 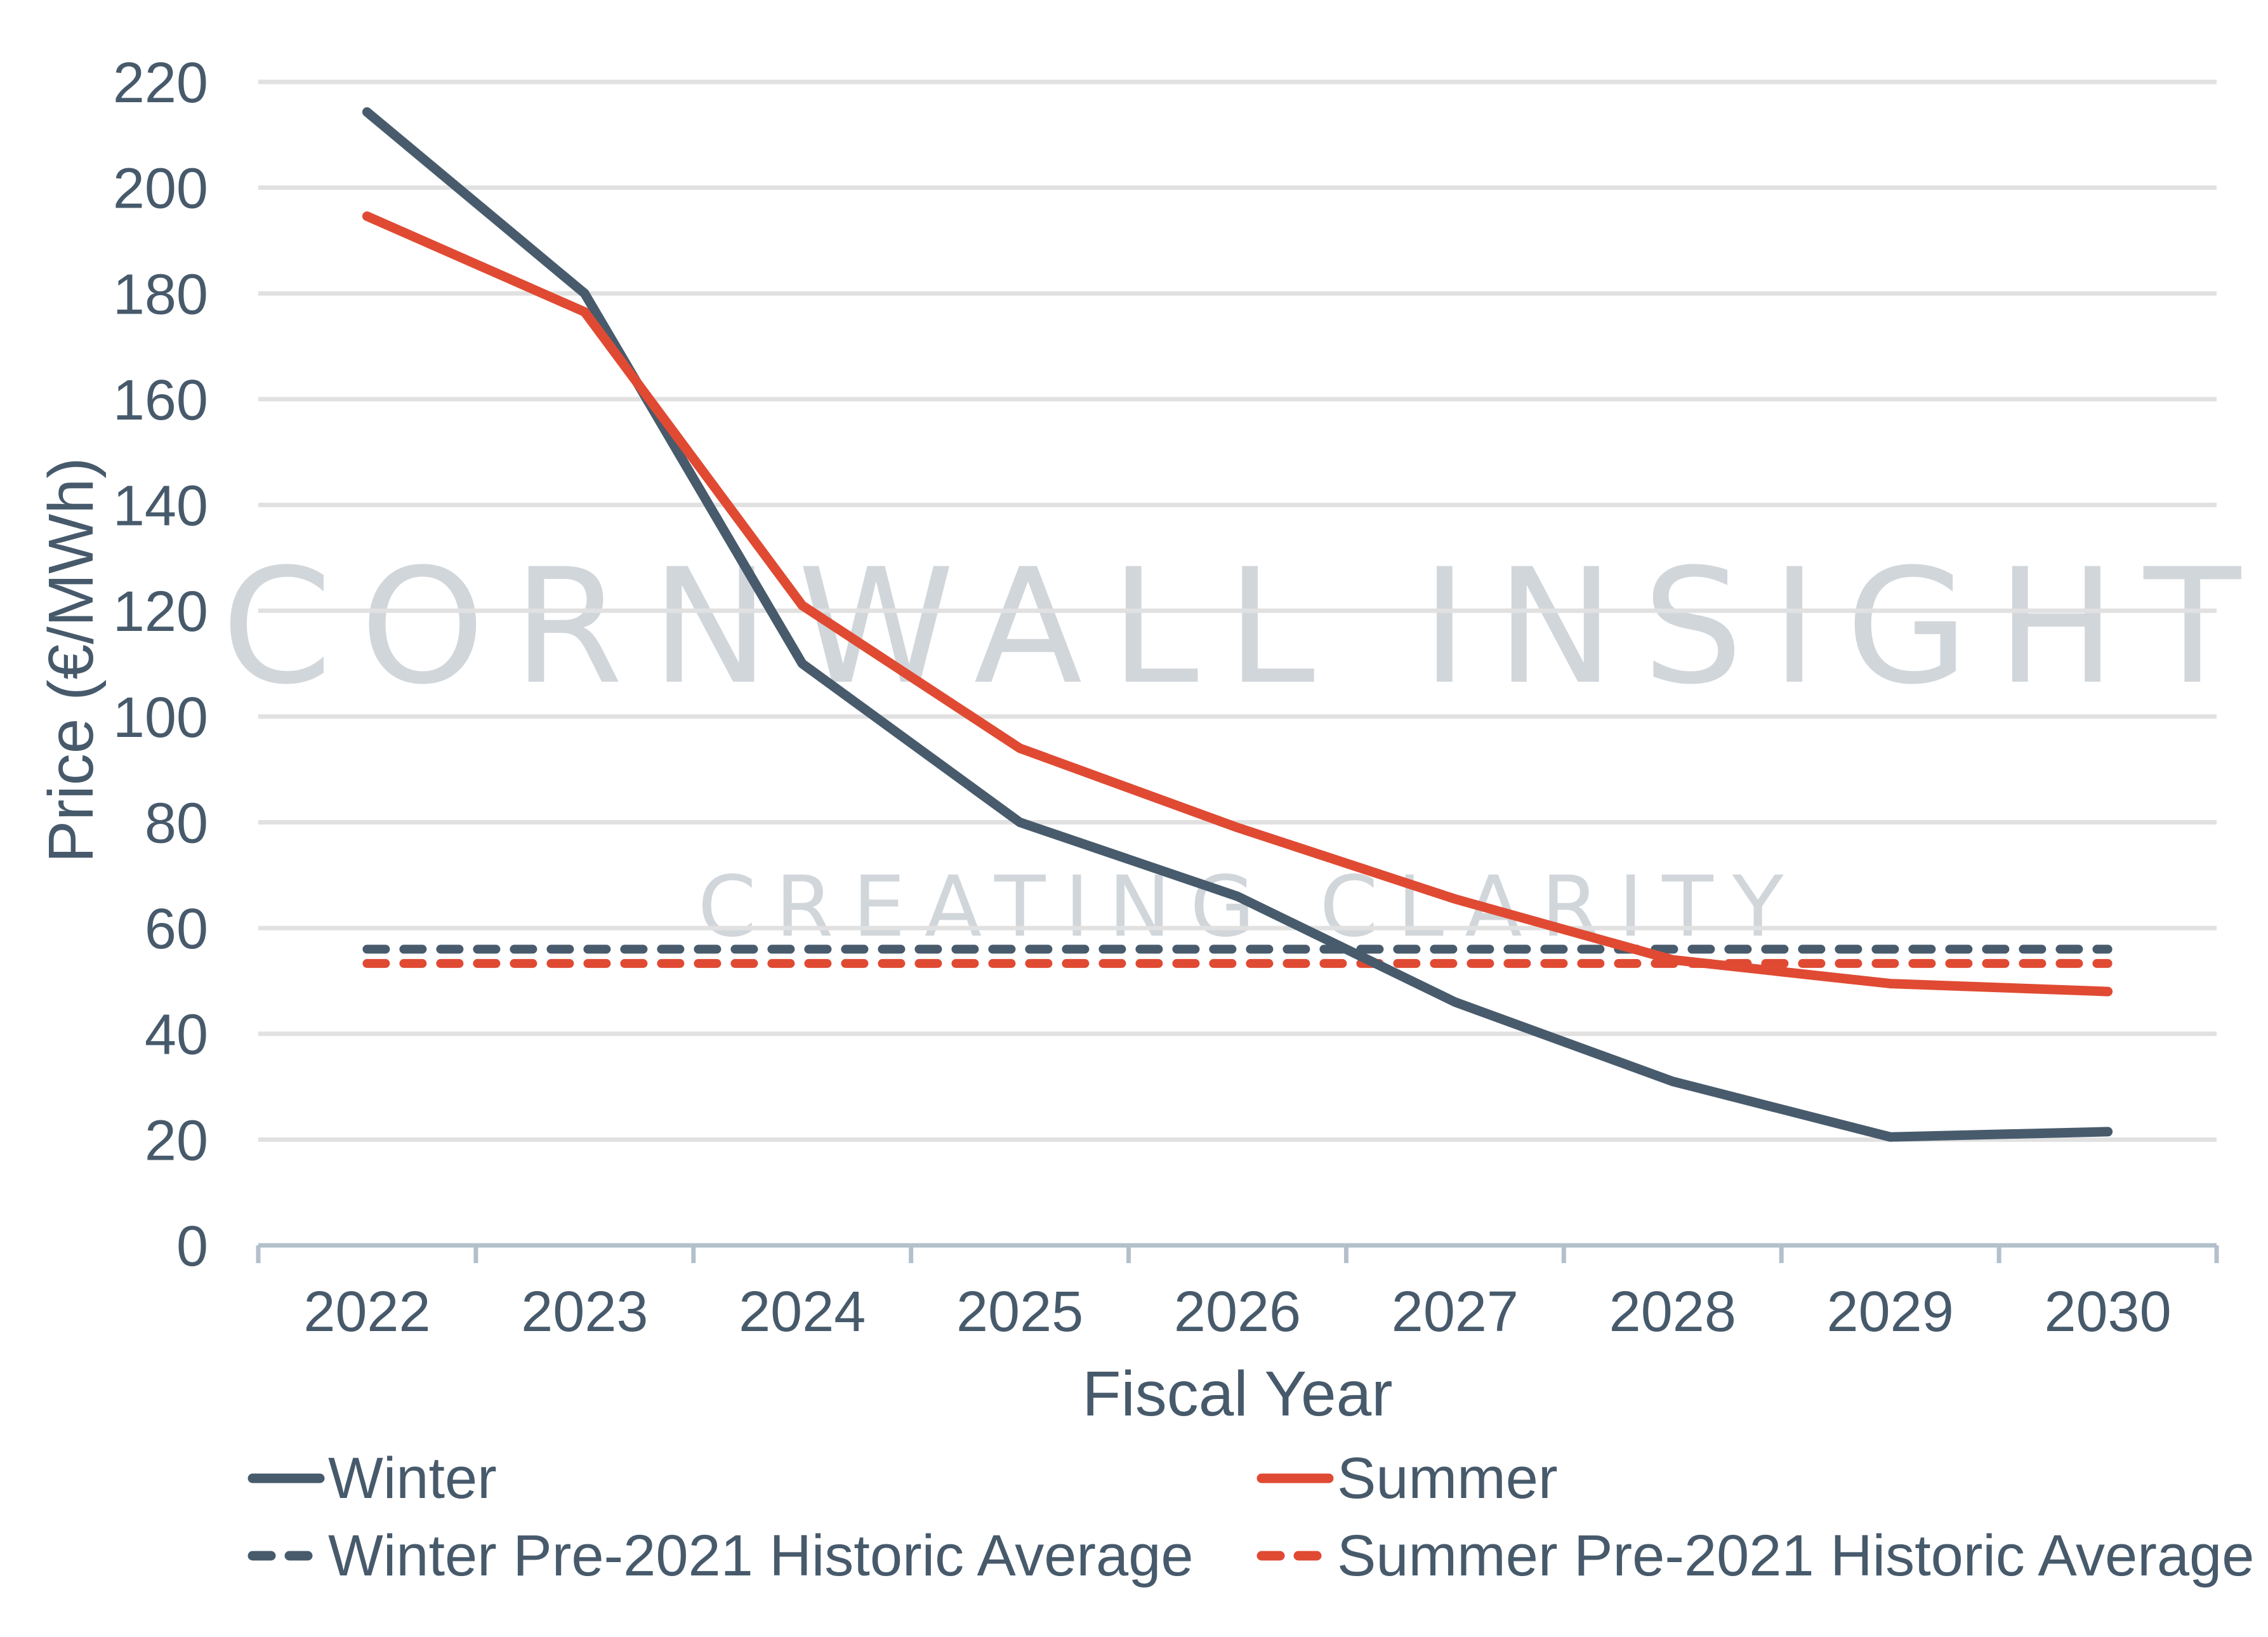 I want to click on y-tick-label-100: 100, so click(x=160, y=718).